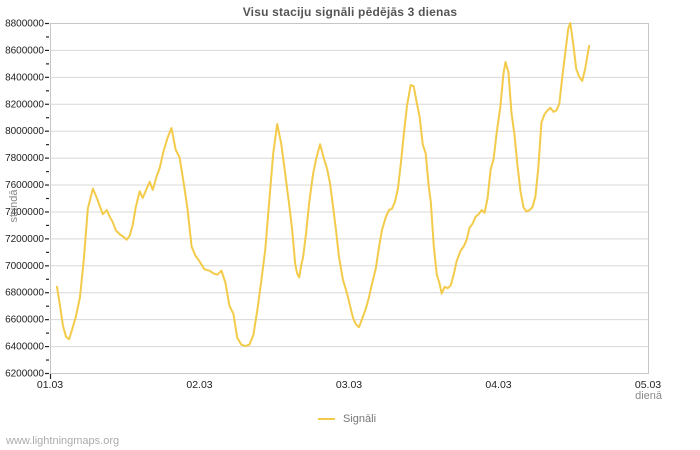  I want to click on x-tick-label: 03.03, so click(349, 385).